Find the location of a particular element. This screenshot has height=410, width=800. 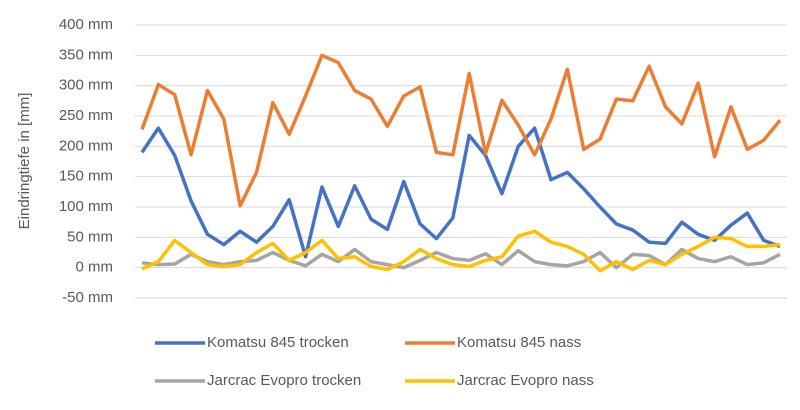

y-tick-label: 300 mm is located at coordinates (86, 85).